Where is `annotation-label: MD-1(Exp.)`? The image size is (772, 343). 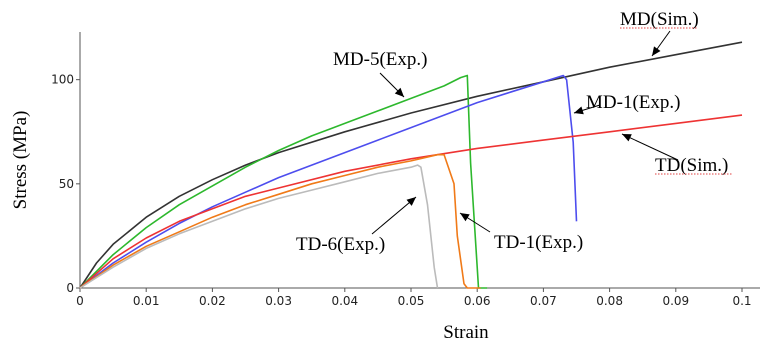
annotation-label: MD-1(Exp.) is located at coordinates (633, 102).